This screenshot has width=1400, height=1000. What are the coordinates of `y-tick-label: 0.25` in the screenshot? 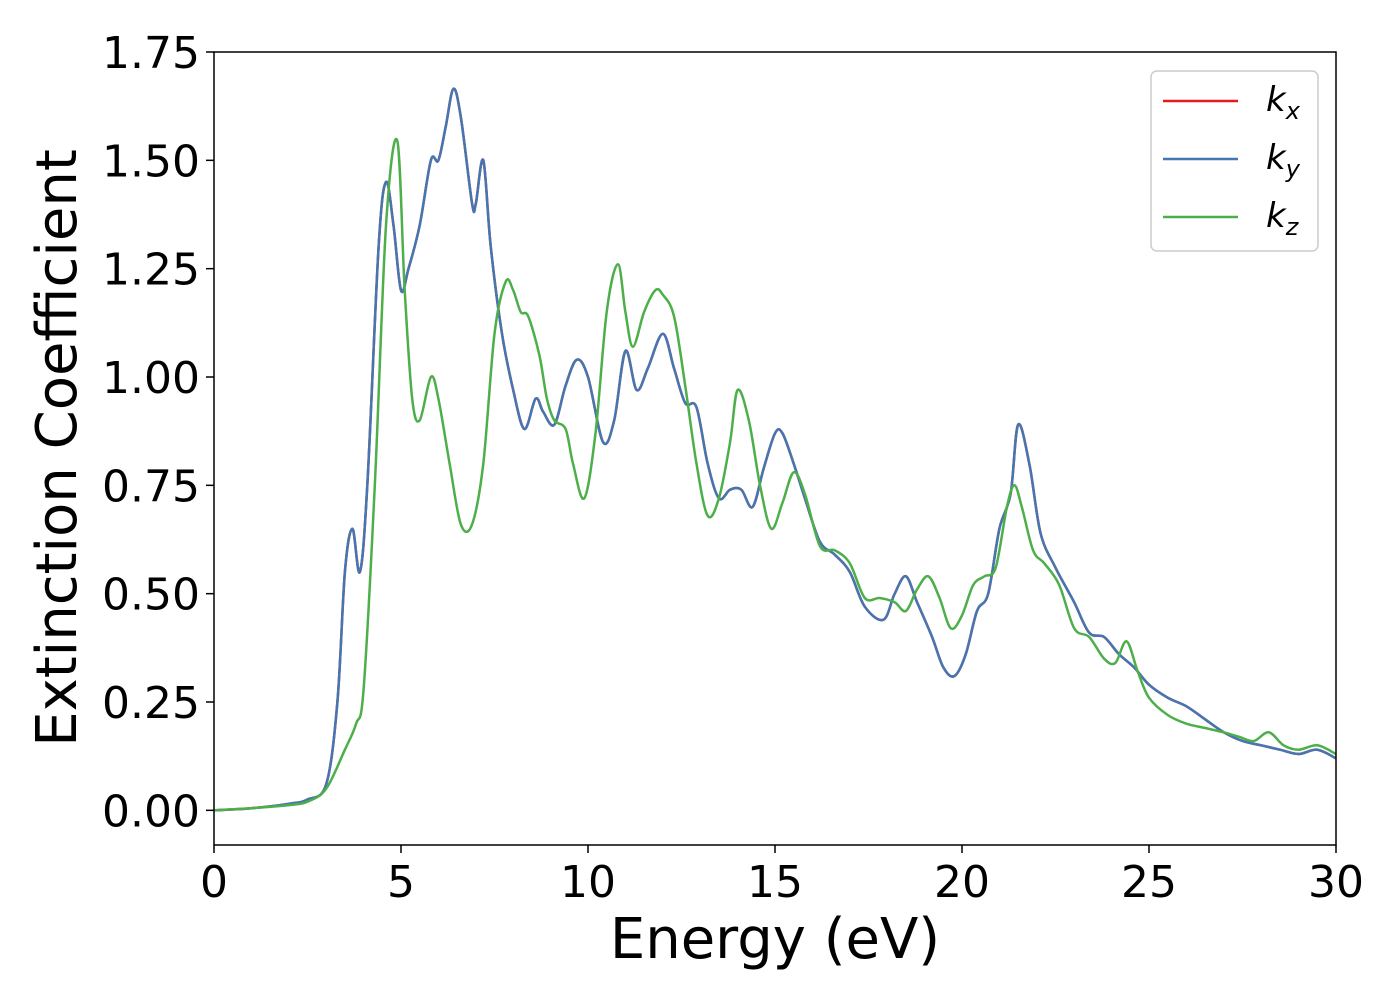 It's located at (151, 703).